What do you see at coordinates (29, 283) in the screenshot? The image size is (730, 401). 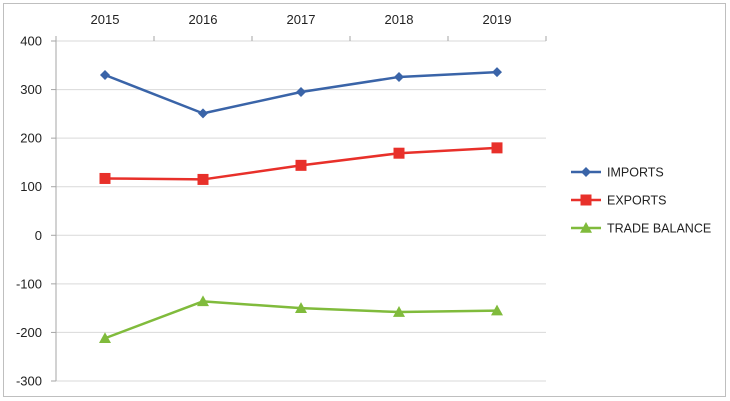 I see `y-tick-label: -100` at bounding box center [29, 283].